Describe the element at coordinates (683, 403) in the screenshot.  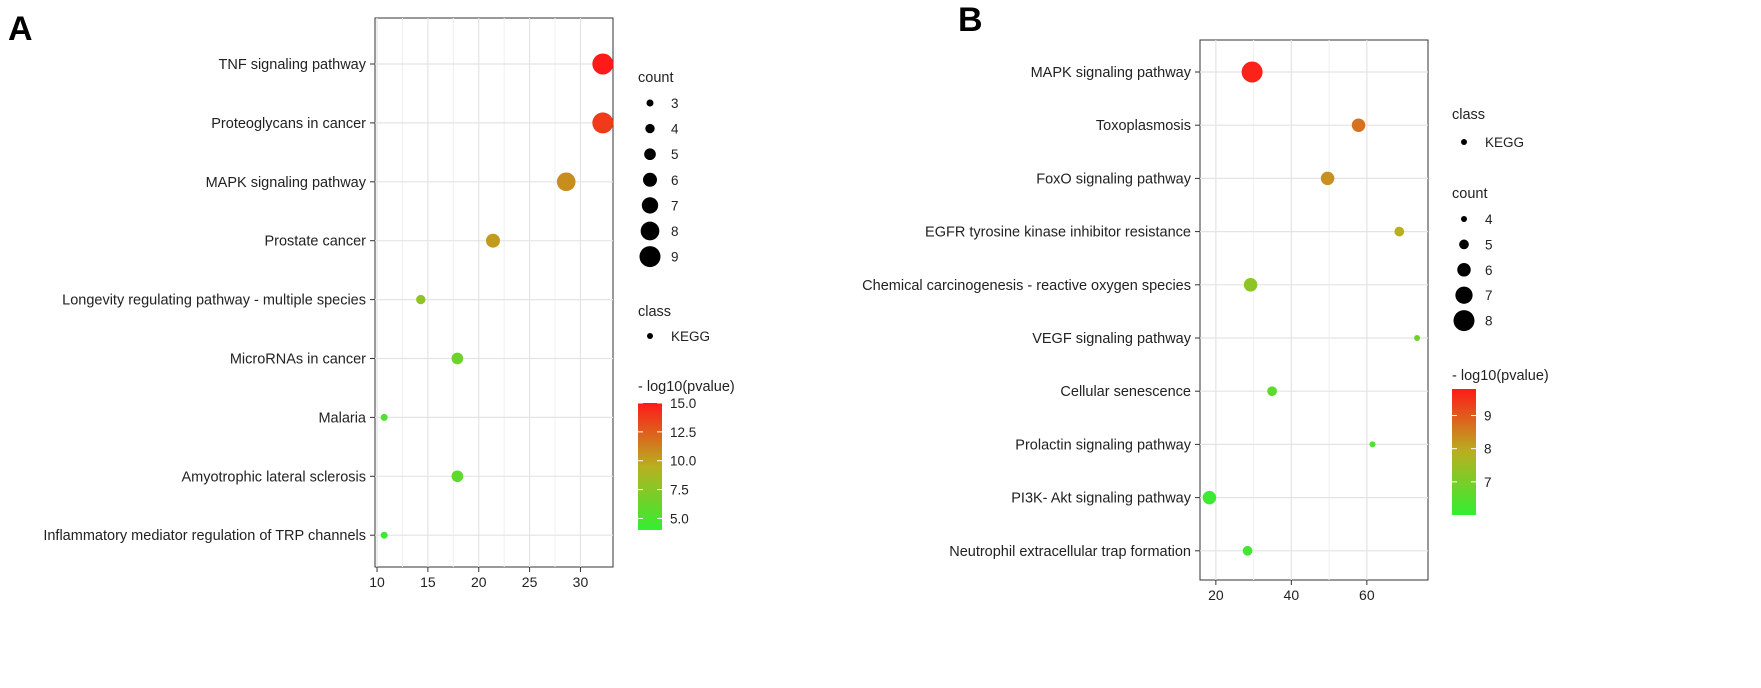
I see `color-bar-label: 15.0` at that location.